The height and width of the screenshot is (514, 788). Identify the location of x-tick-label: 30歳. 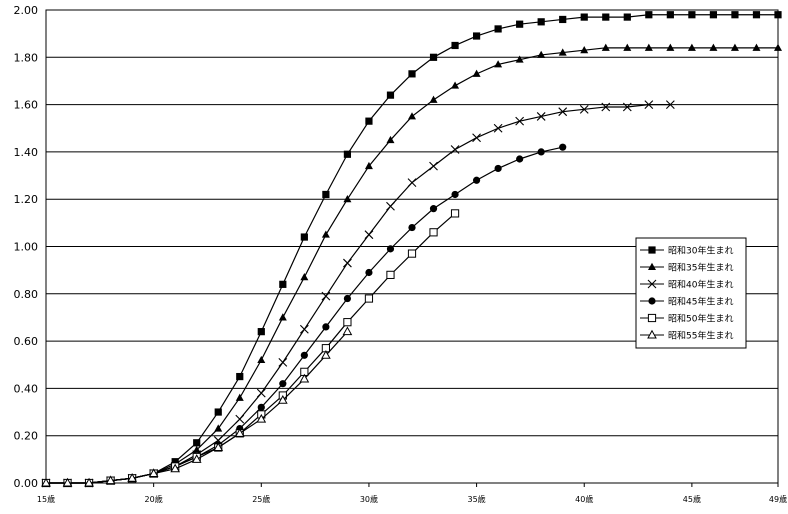
(369, 499).